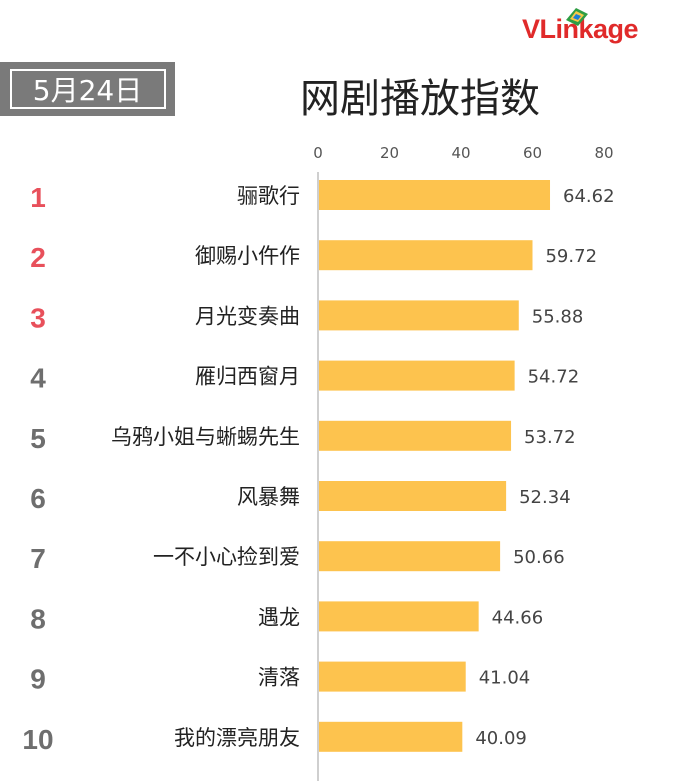  Describe the element at coordinates (38, 679) in the screenshot. I see `rank-number: 9` at that location.